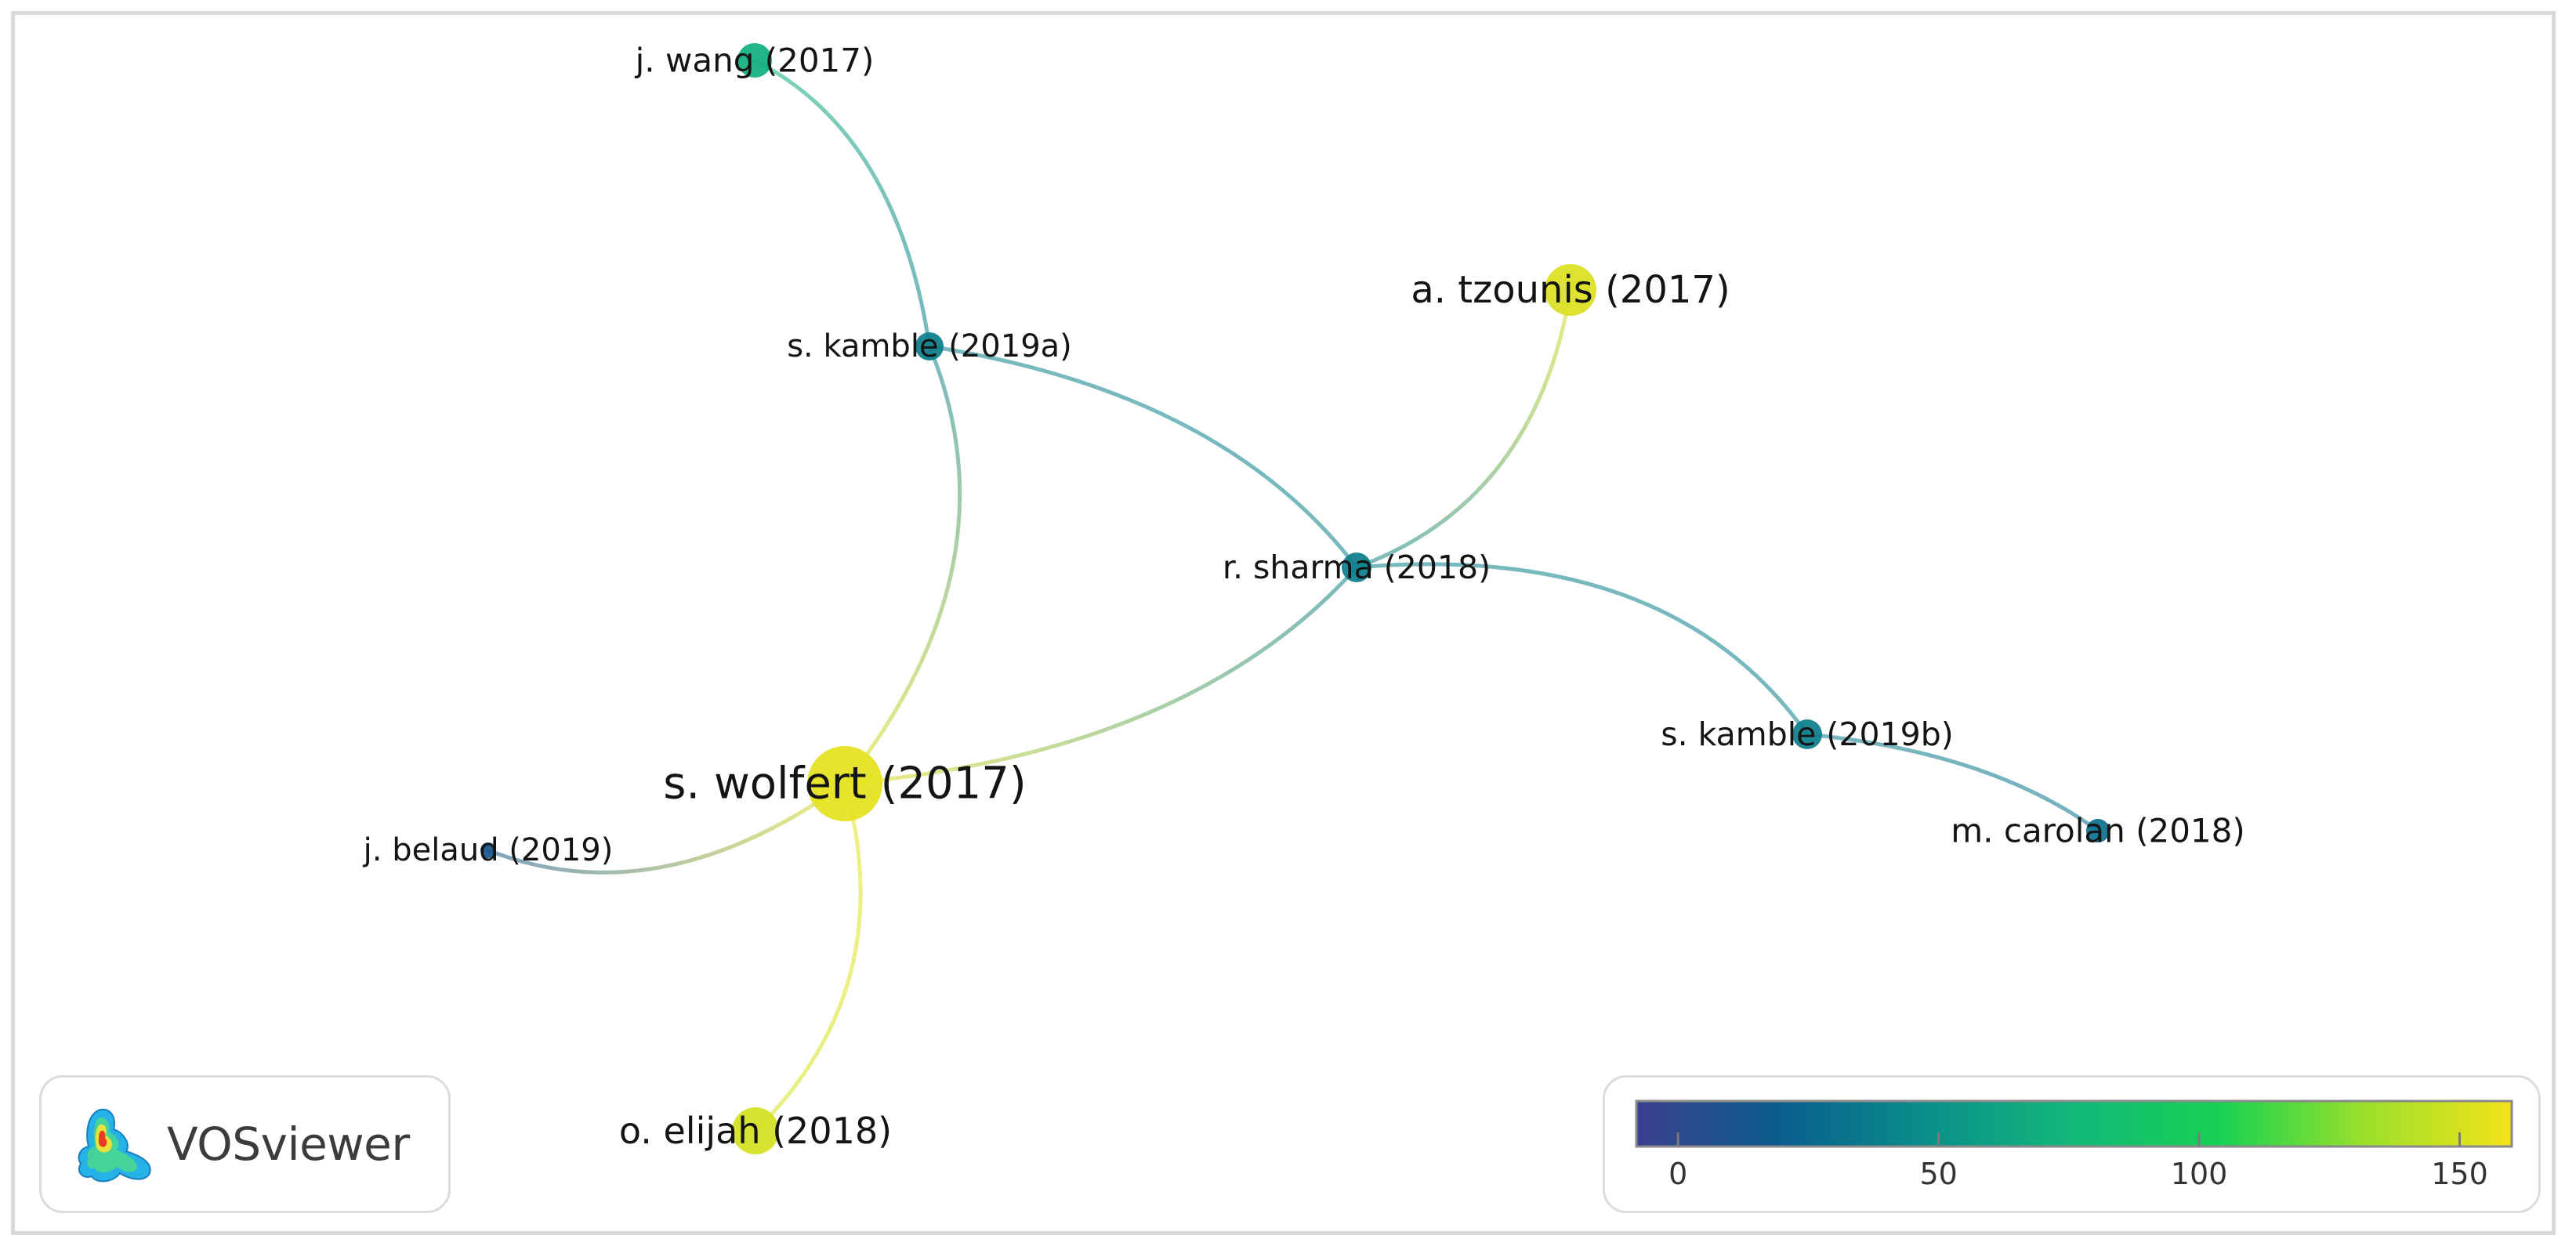 The width and height of the screenshot is (2576, 1257). I want to click on node-wang2017, so click(754, 60).